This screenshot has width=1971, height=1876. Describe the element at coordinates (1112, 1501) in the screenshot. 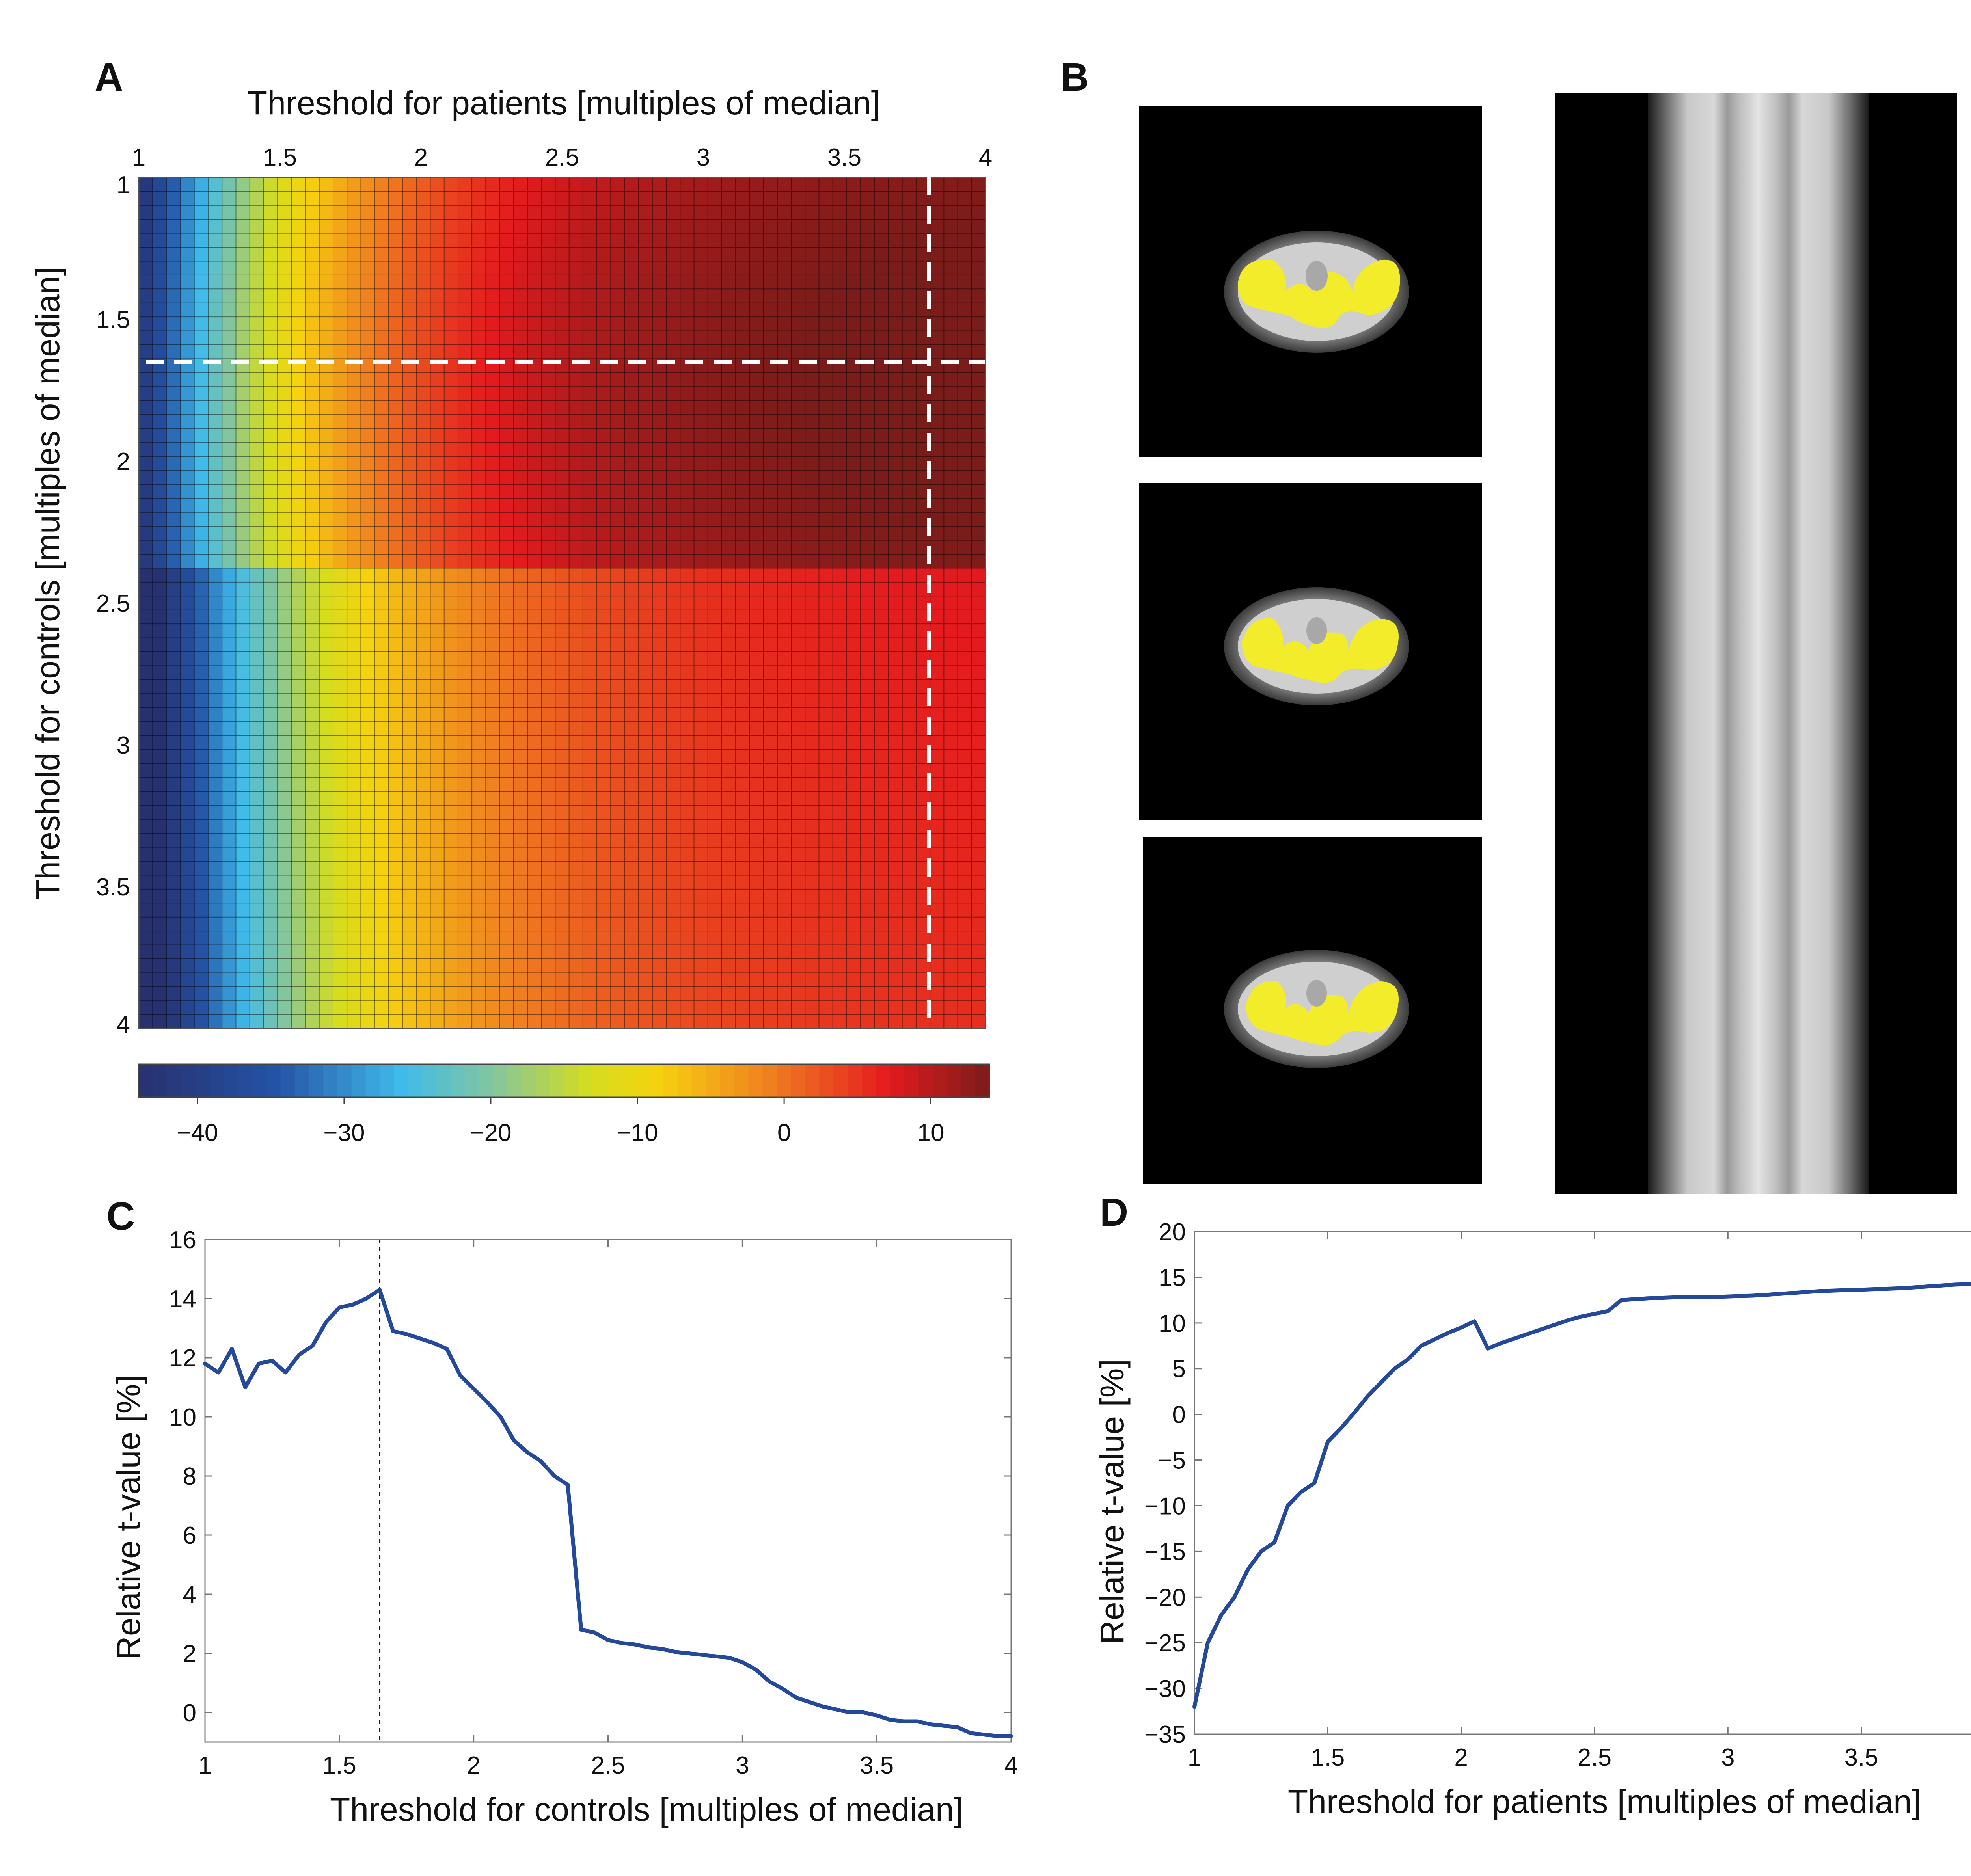

I see `chart-d-y-axis-title: Relative t-value [%]` at that location.